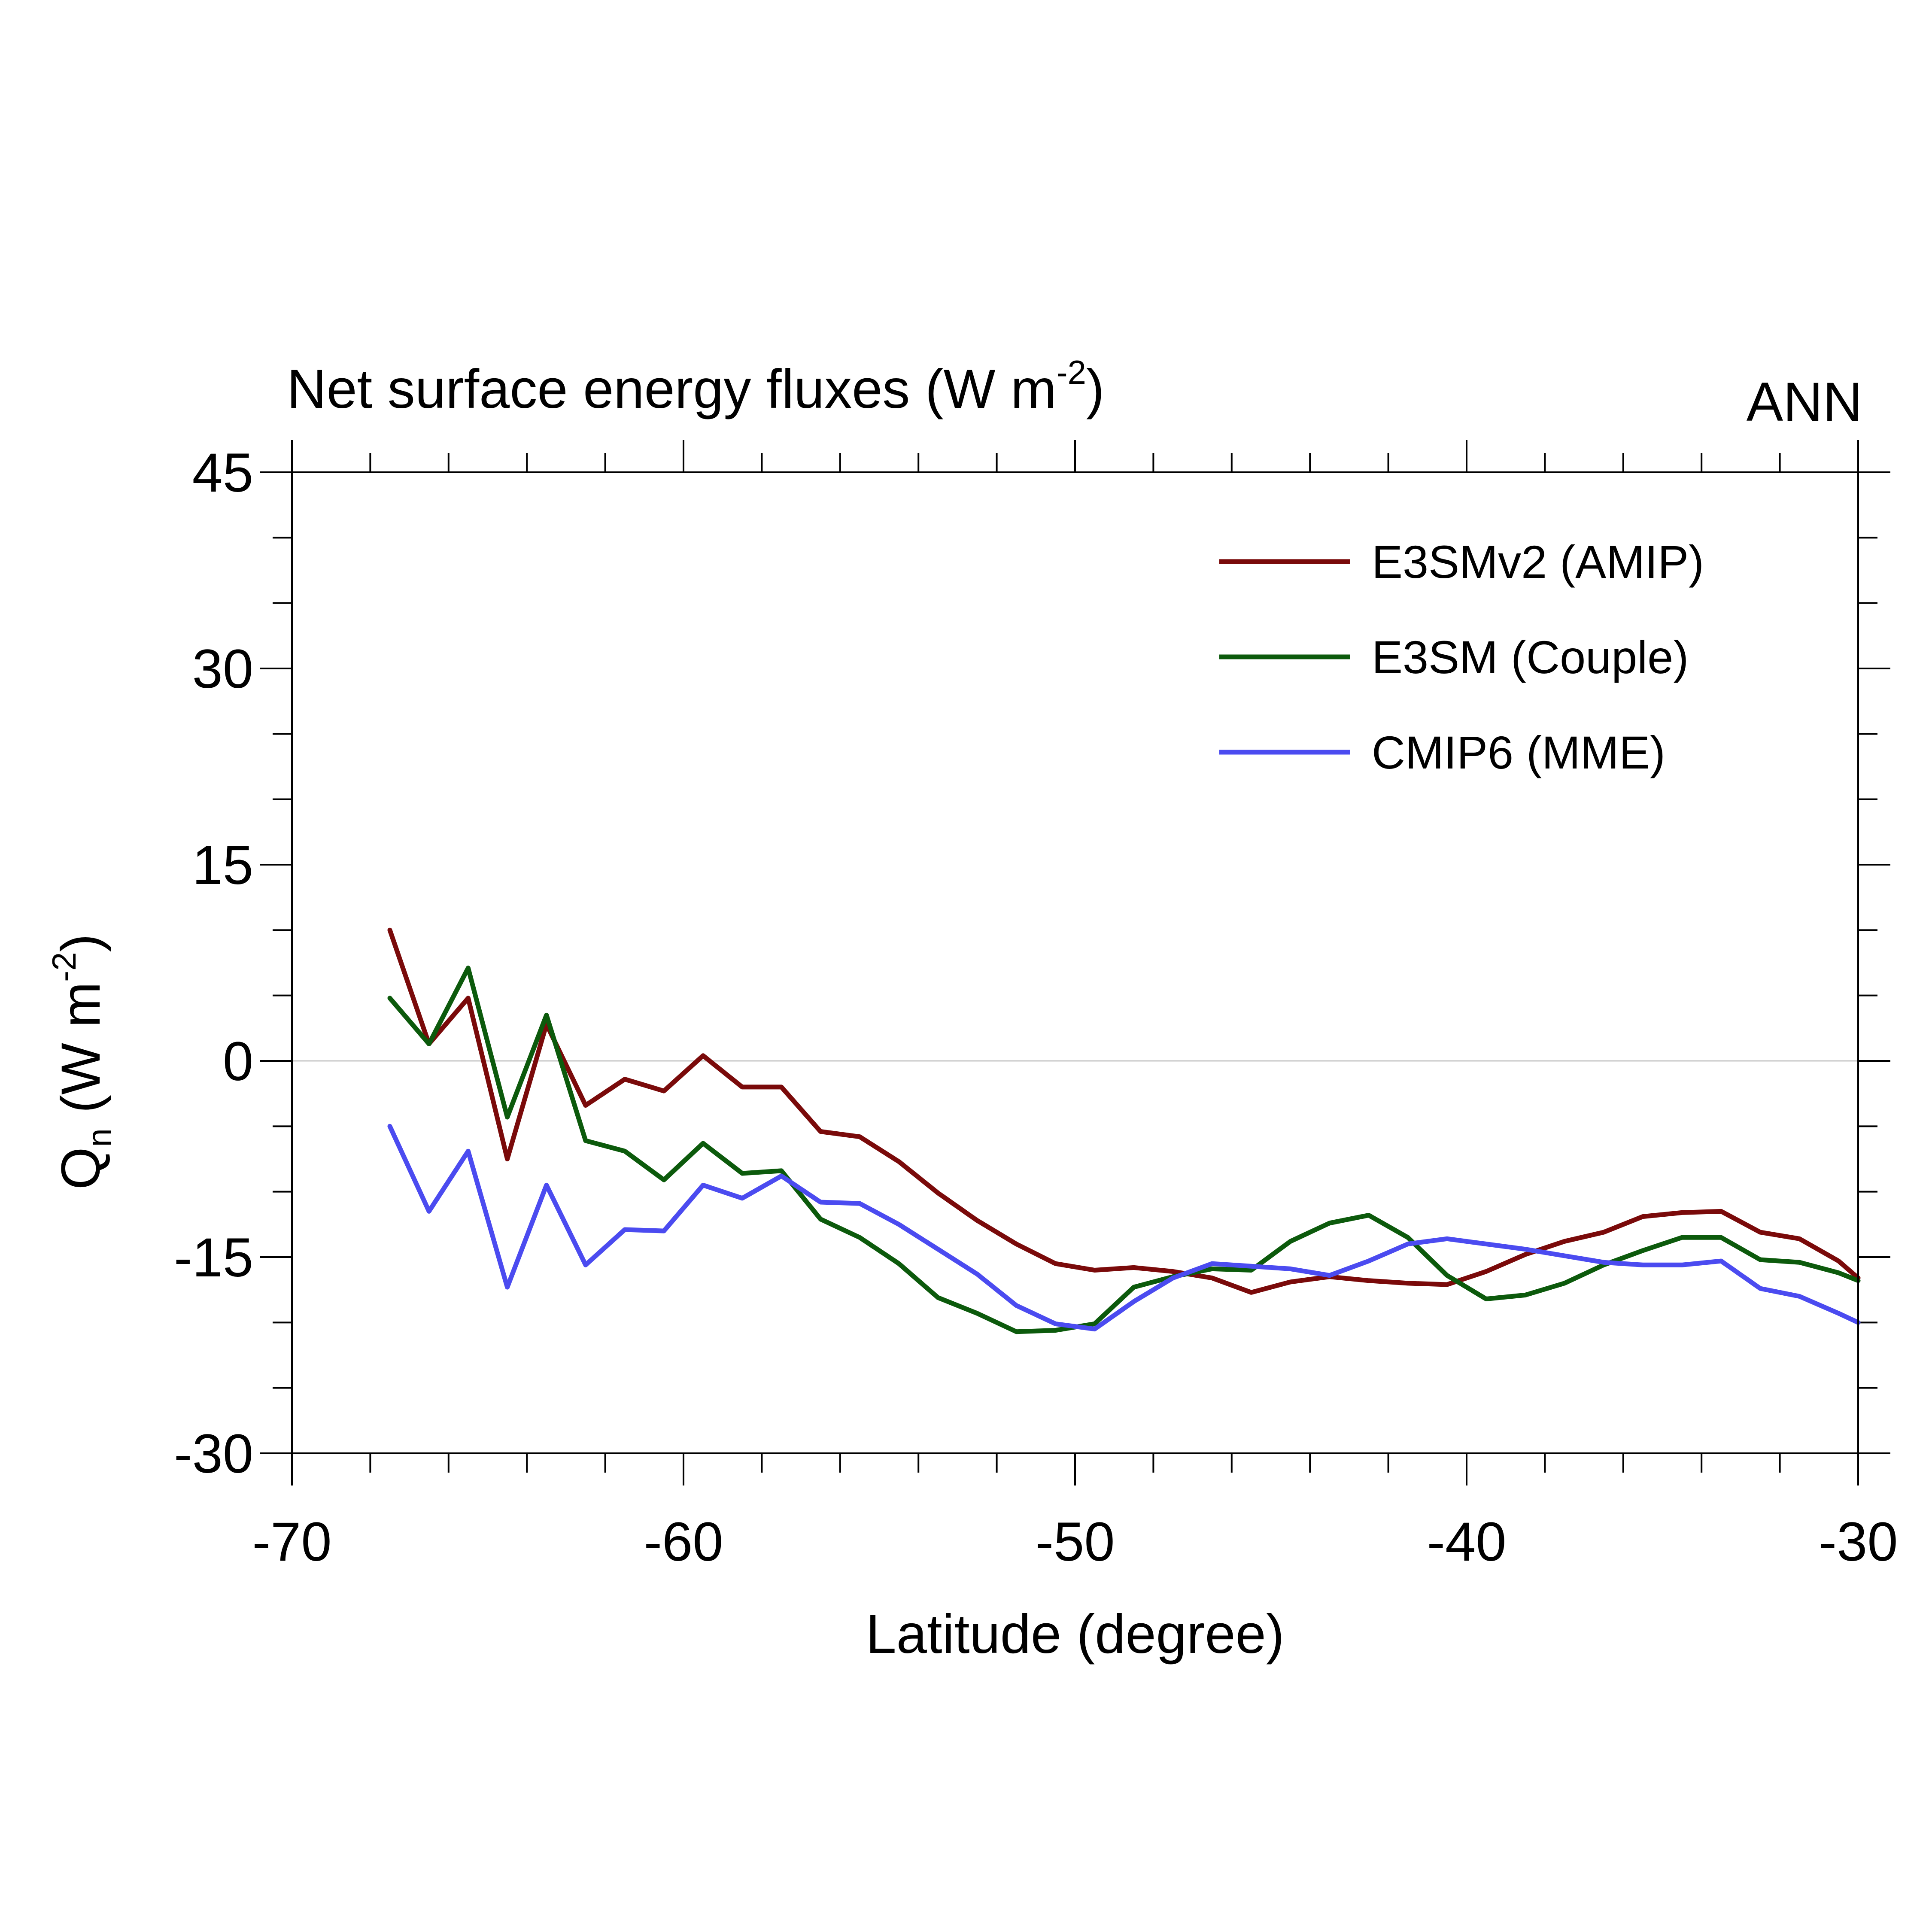 The width and height of the screenshot is (1932, 1932). I want to click on y-tick-label: -30, so click(213, 1454).